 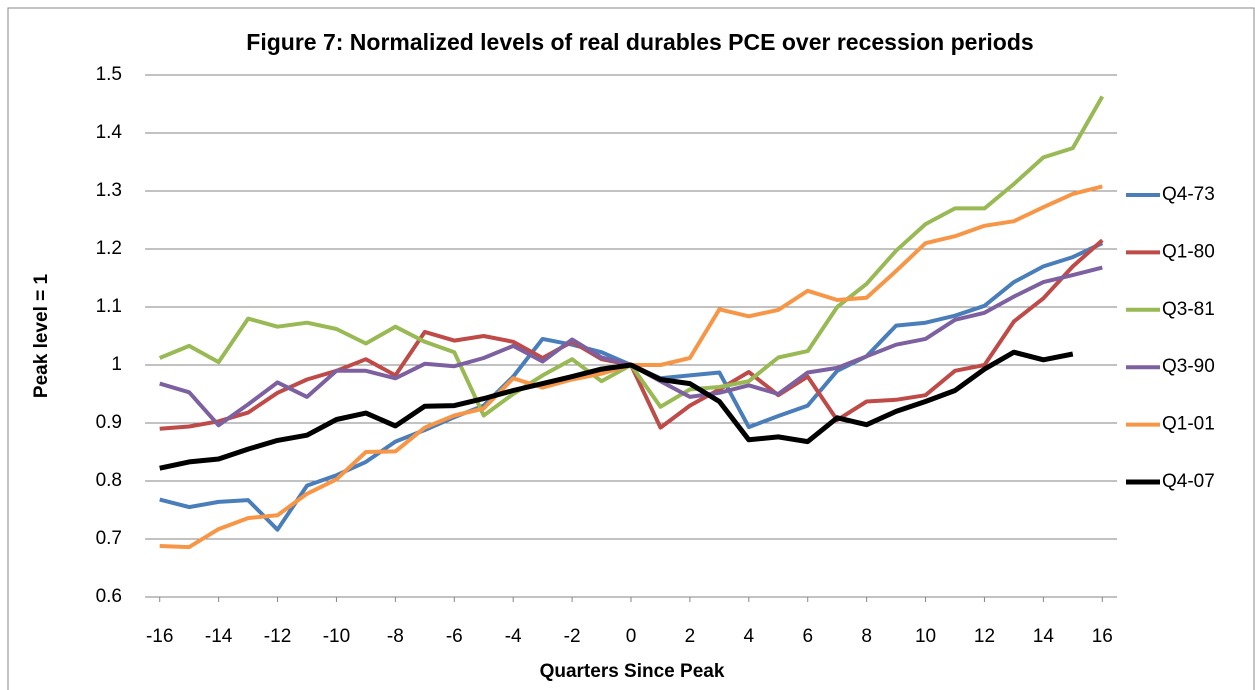 What do you see at coordinates (1188, 366) in the screenshot?
I see `legend-label: Q3-90` at bounding box center [1188, 366].